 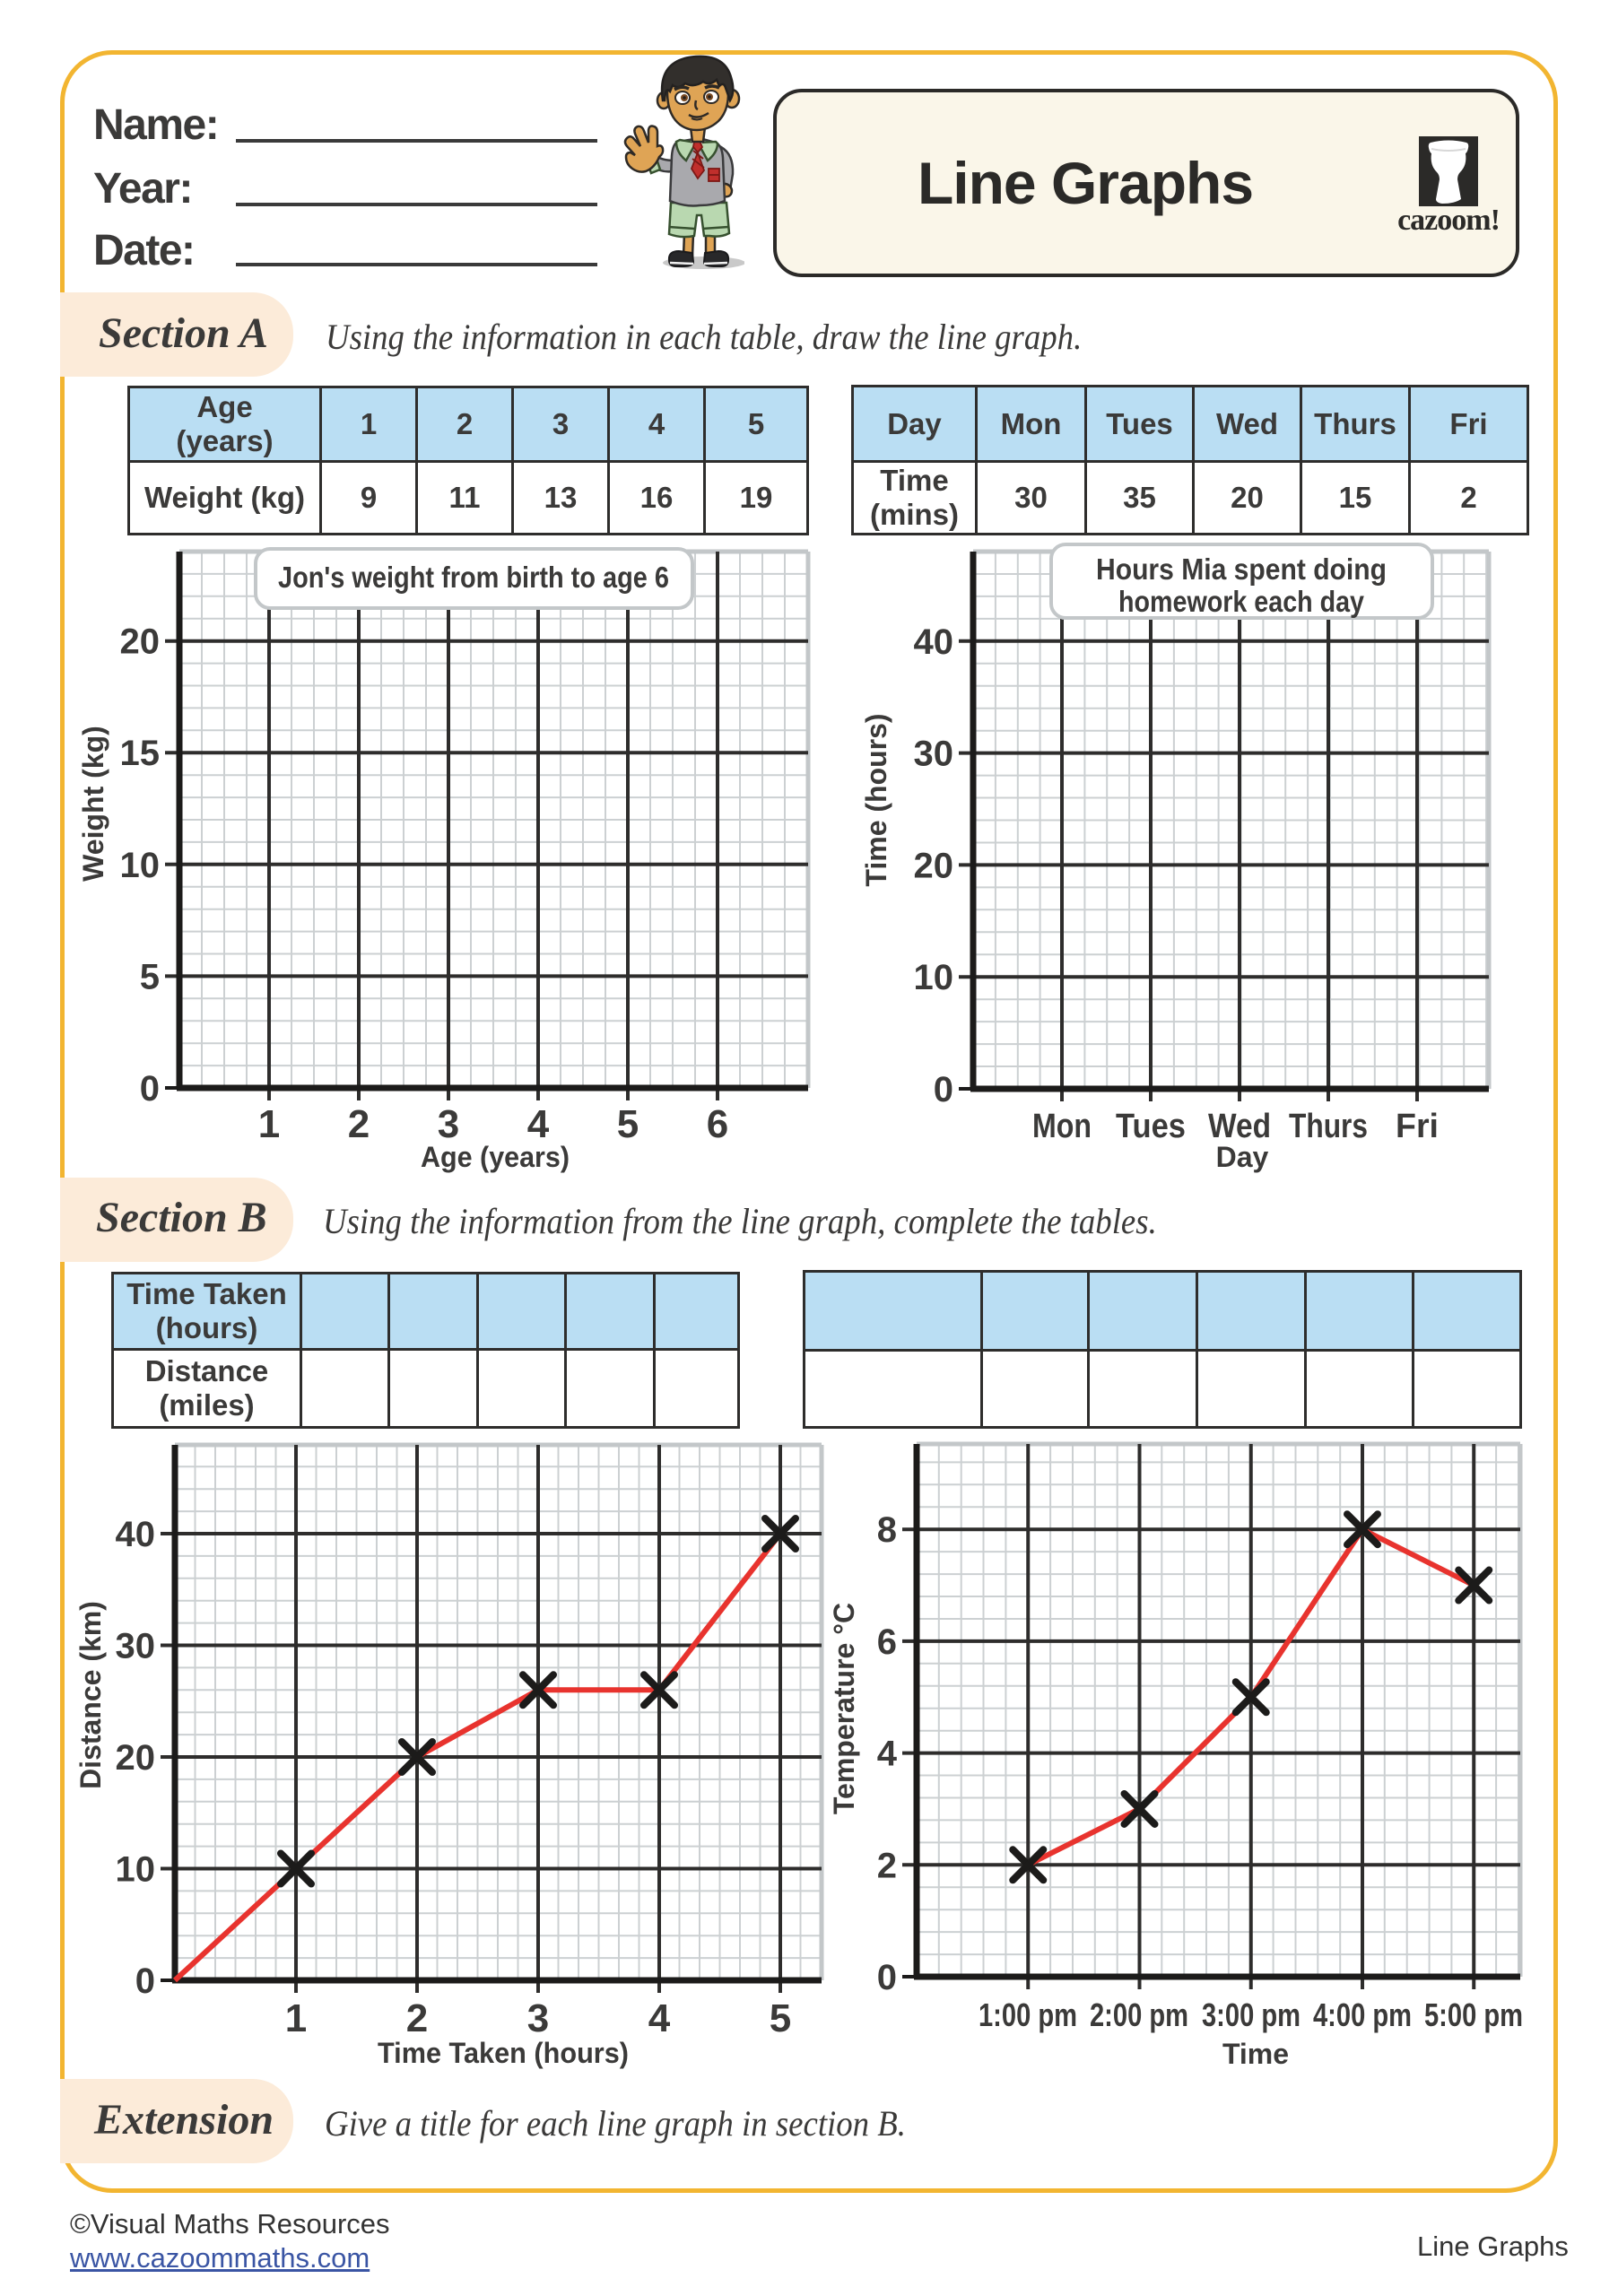 What do you see at coordinates (1241, 601) in the screenshot?
I see `svg-text: homework each day` at bounding box center [1241, 601].